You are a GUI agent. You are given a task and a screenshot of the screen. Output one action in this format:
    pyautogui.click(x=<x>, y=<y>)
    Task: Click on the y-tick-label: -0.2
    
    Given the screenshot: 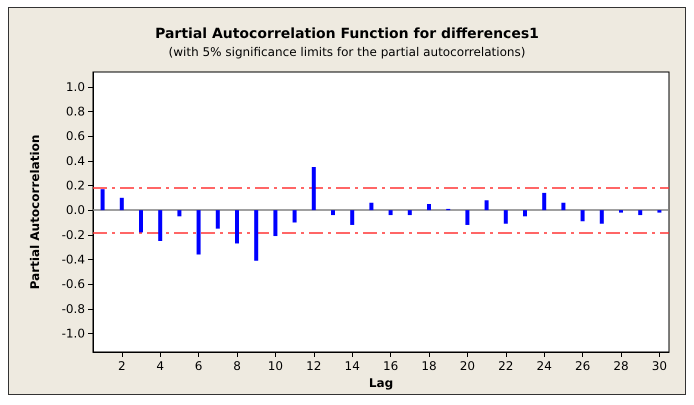 What is the action you would take?
    pyautogui.click(x=73, y=235)
    